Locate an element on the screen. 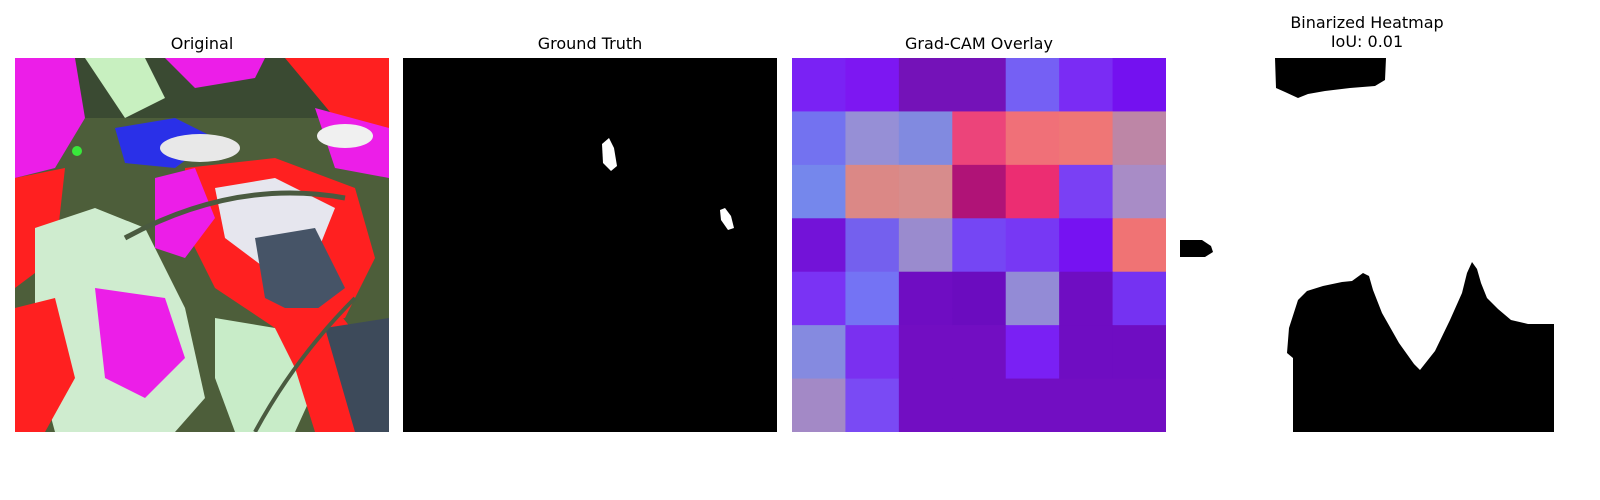 The image size is (1600, 500). heatmap-cell-r2-c6 is located at coordinates (1139, 191).